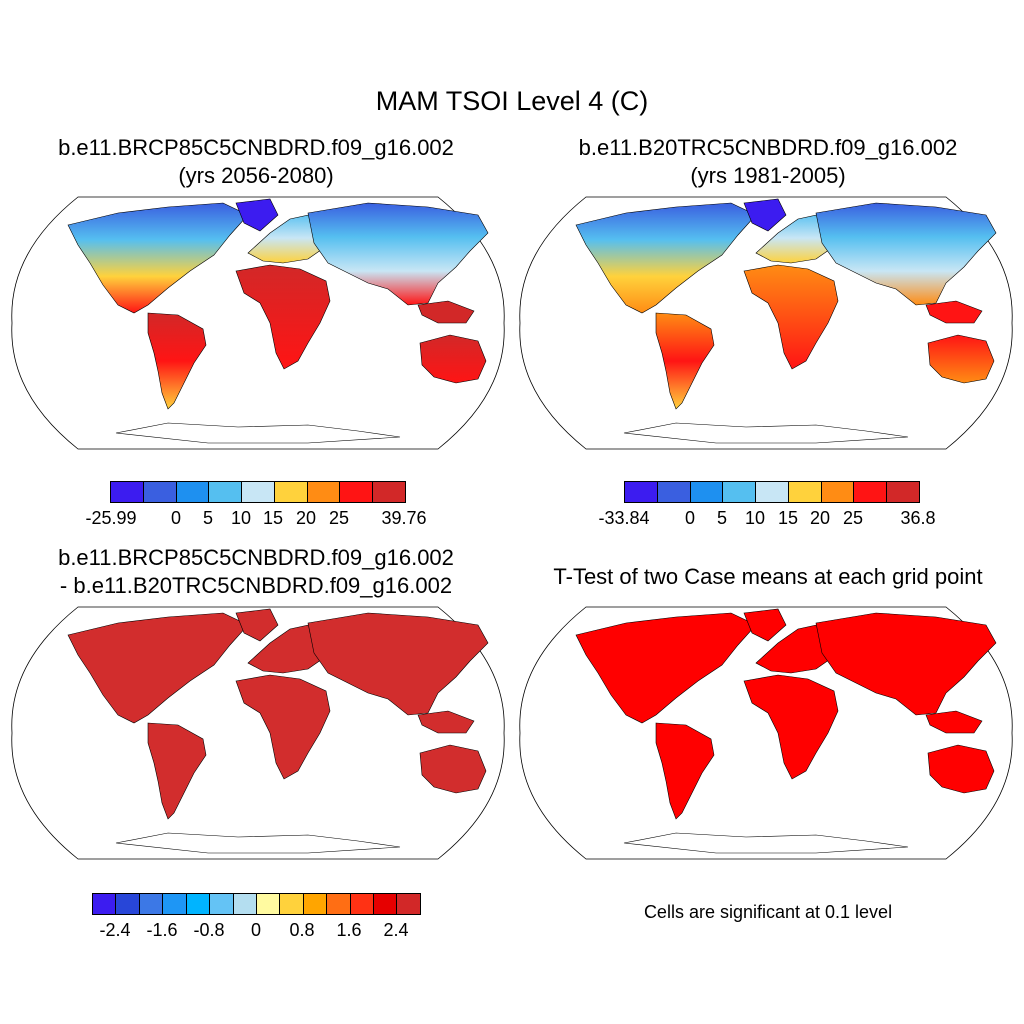 Image resolution: width=1024 pixels, height=1024 pixels. What do you see at coordinates (404, 518) in the screenshot?
I see `cb1-tick-label: 39.76` at bounding box center [404, 518].